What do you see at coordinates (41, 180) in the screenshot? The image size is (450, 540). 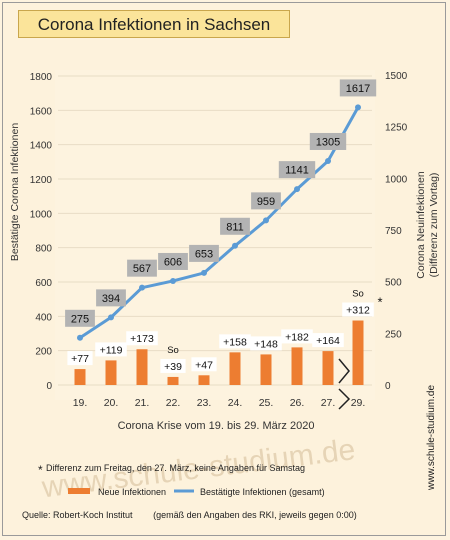 I see `left-tick-label: 1200` at bounding box center [41, 180].